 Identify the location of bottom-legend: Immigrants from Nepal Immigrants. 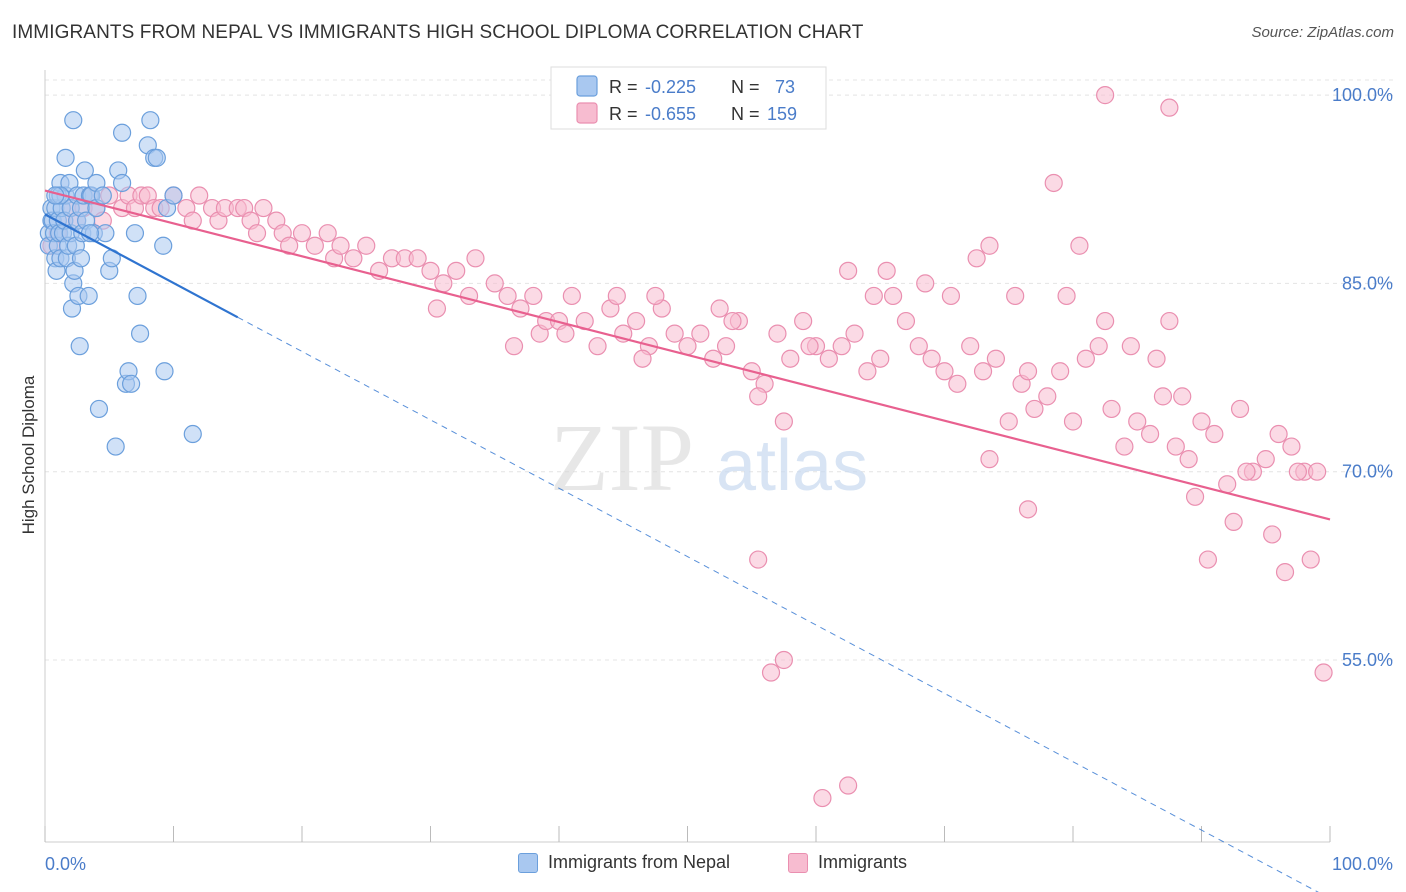
(703, 866).